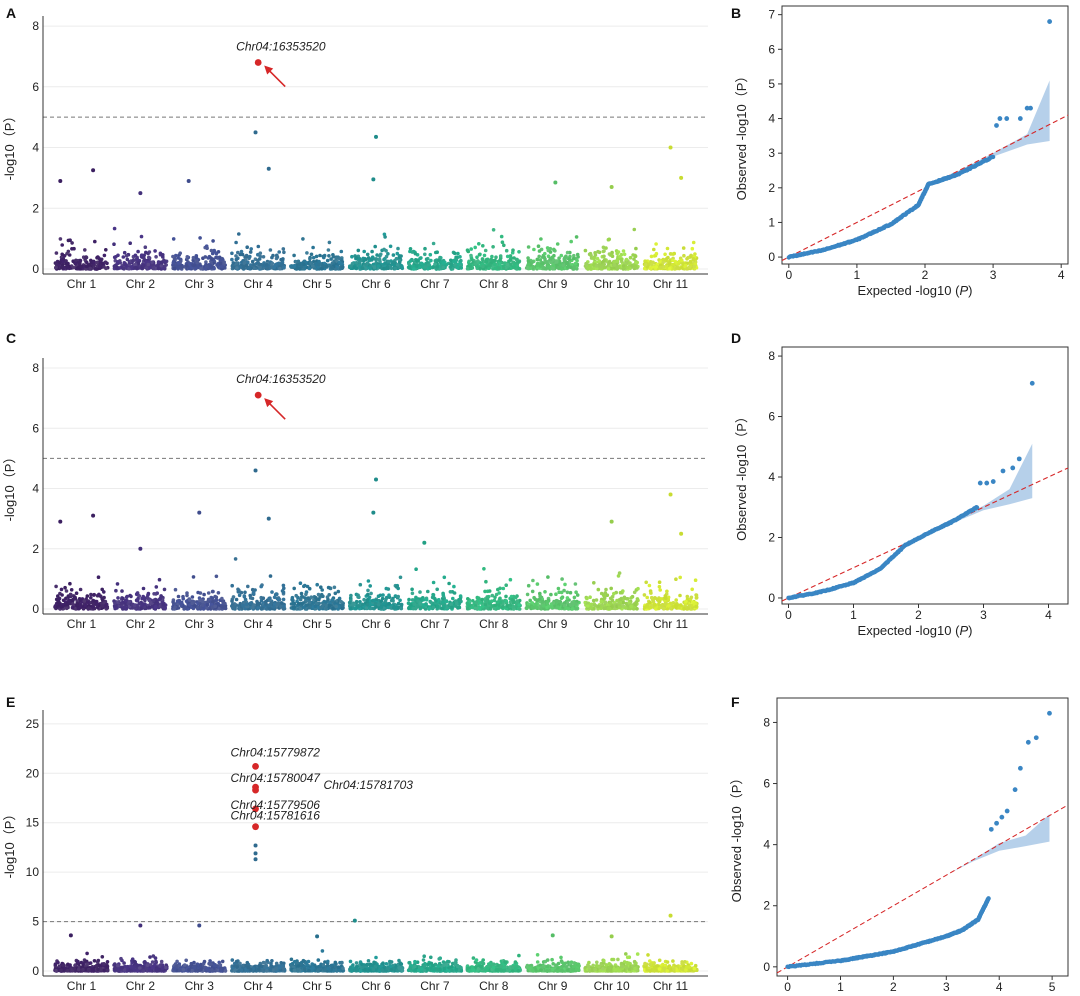 The width and height of the screenshot is (1080, 996). What do you see at coordinates (771, 222) in the screenshot?
I see `y-tick-label: 1` at bounding box center [771, 222].